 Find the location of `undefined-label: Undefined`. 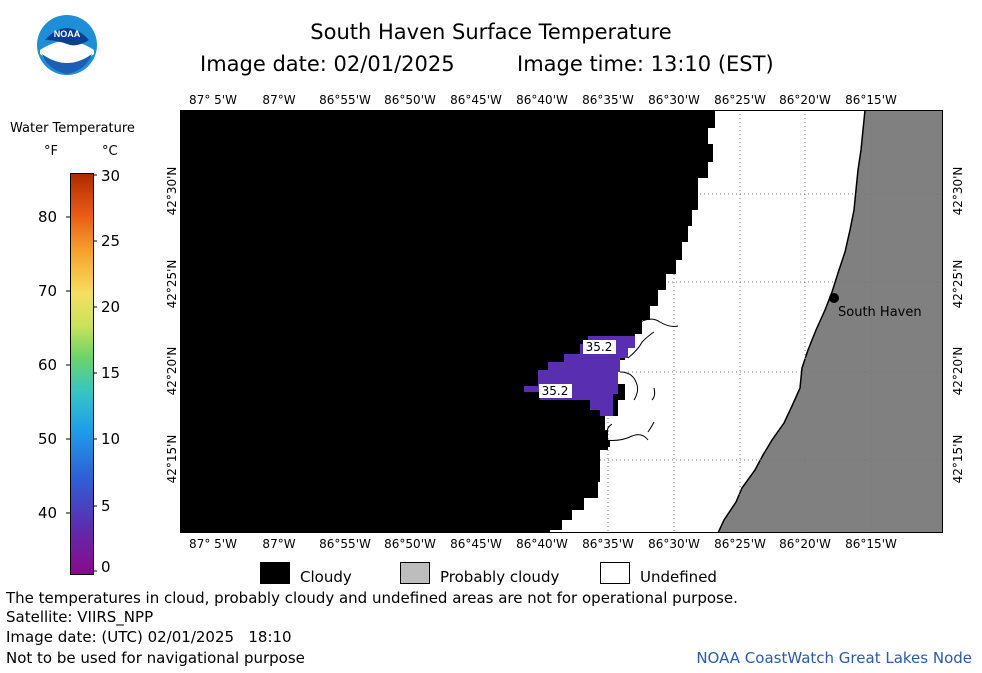

undefined-label: Undefined is located at coordinates (678, 577).